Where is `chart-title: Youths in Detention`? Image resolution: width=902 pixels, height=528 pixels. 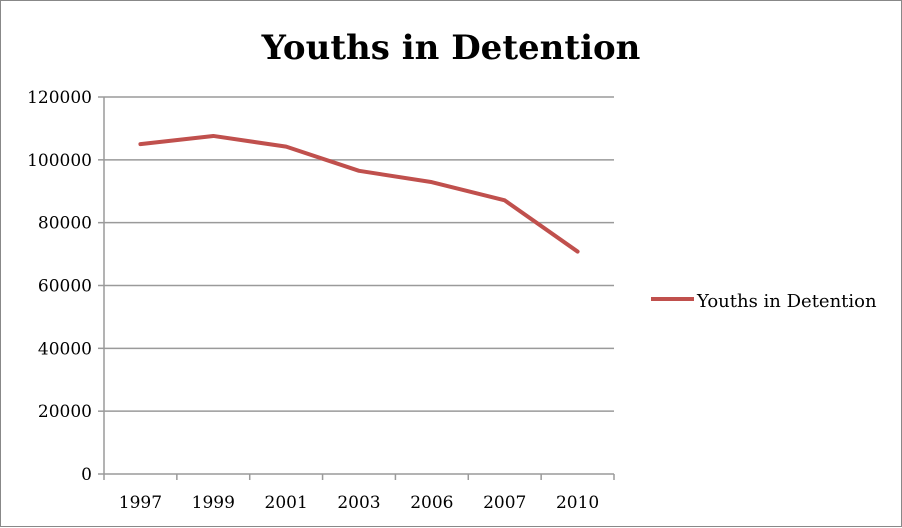
chart-title: Youths in Detention is located at coordinates (451, 48).